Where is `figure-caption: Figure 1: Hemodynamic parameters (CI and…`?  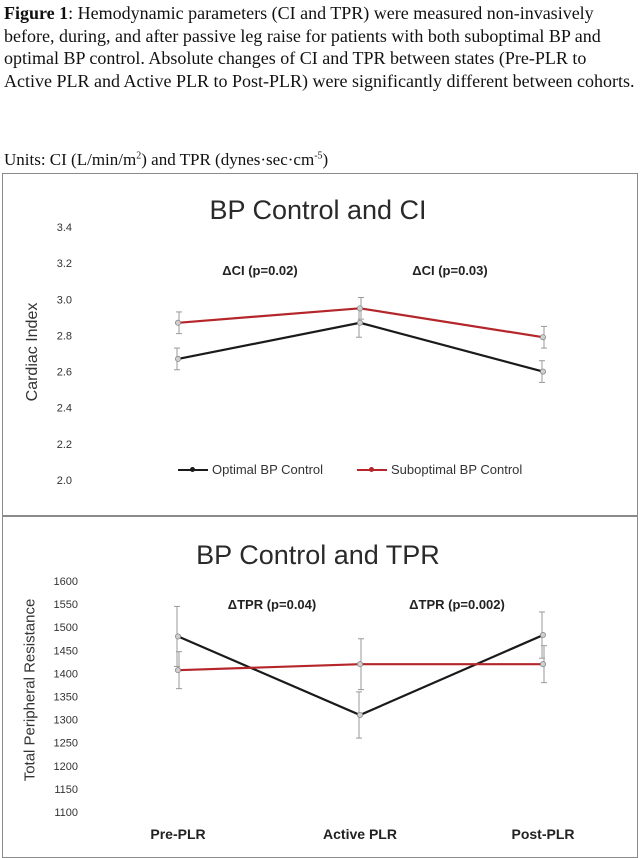
figure-caption: Figure 1: Hemodynamic parameters (CI and… is located at coordinates (320, 47).